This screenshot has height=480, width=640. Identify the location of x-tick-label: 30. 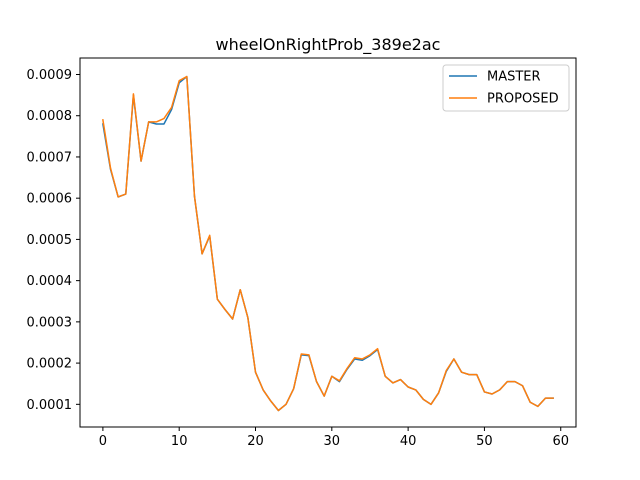
(332, 441).